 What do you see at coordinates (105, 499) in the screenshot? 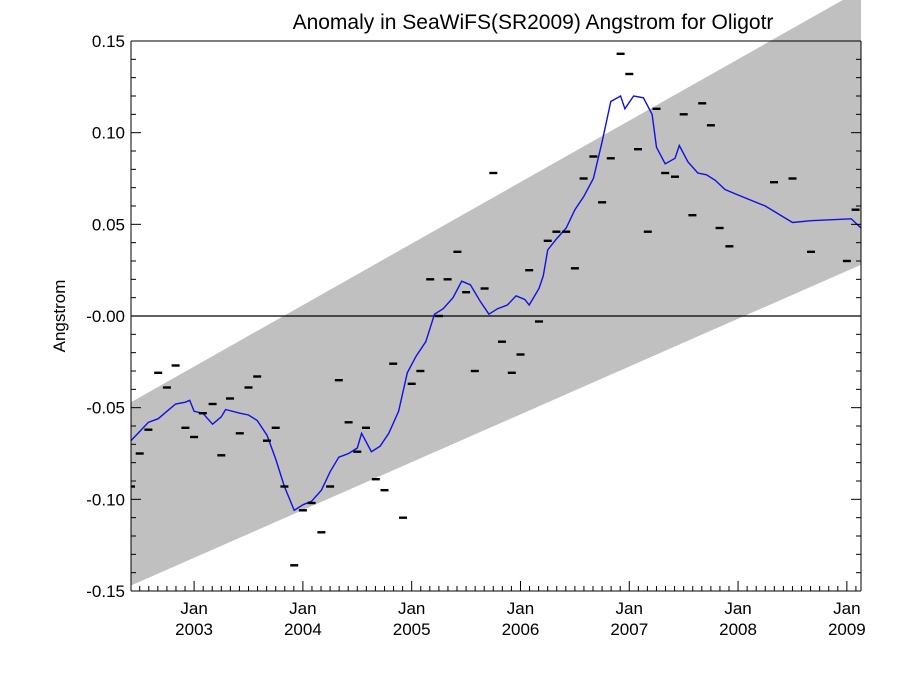
I see `y-tick-label: -0.10` at bounding box center [105, 499].